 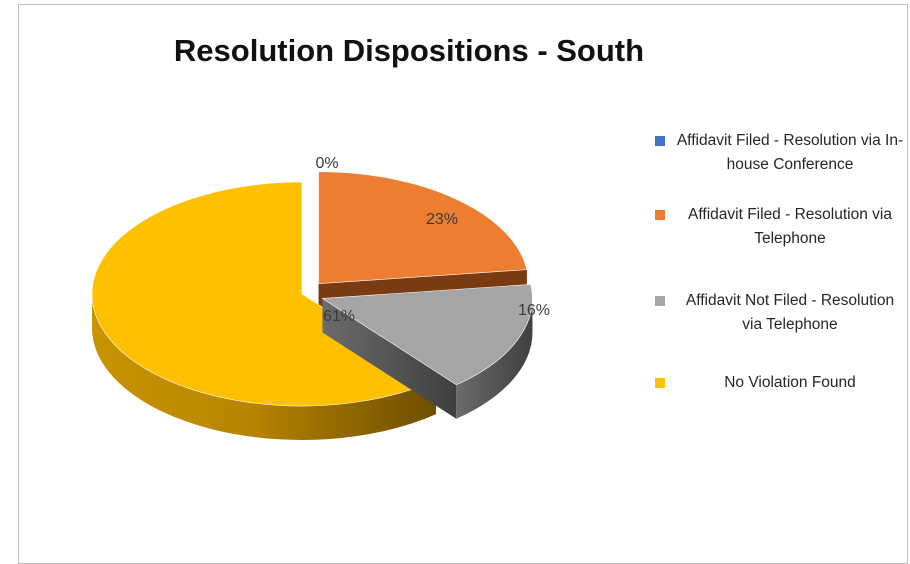 I want to click on slice-data-label: 61%, so click(x=339, y=316).